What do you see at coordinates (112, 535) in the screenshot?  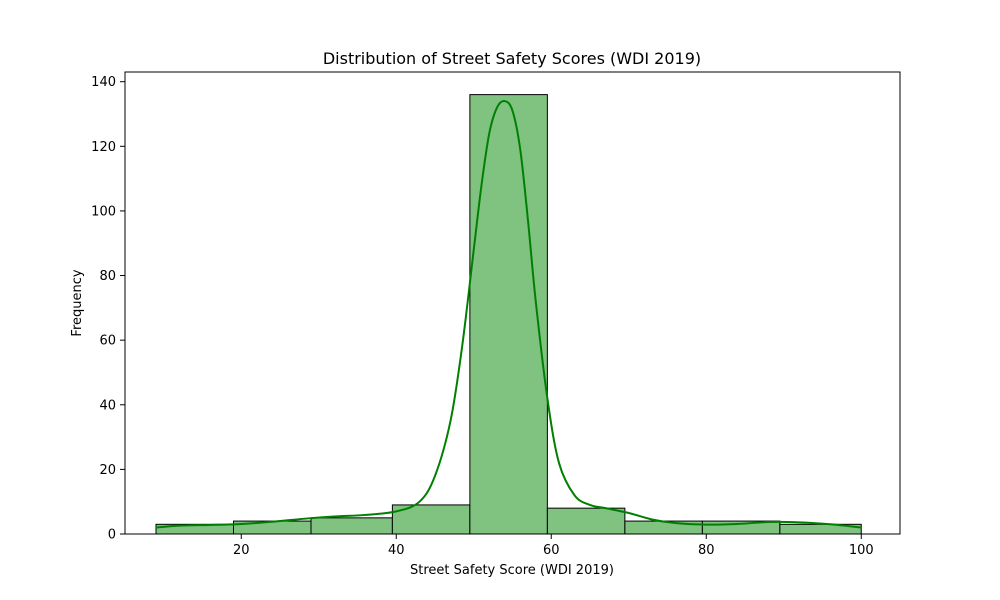 I see `y-tick-label: 0` at bounding box center [112, 535].